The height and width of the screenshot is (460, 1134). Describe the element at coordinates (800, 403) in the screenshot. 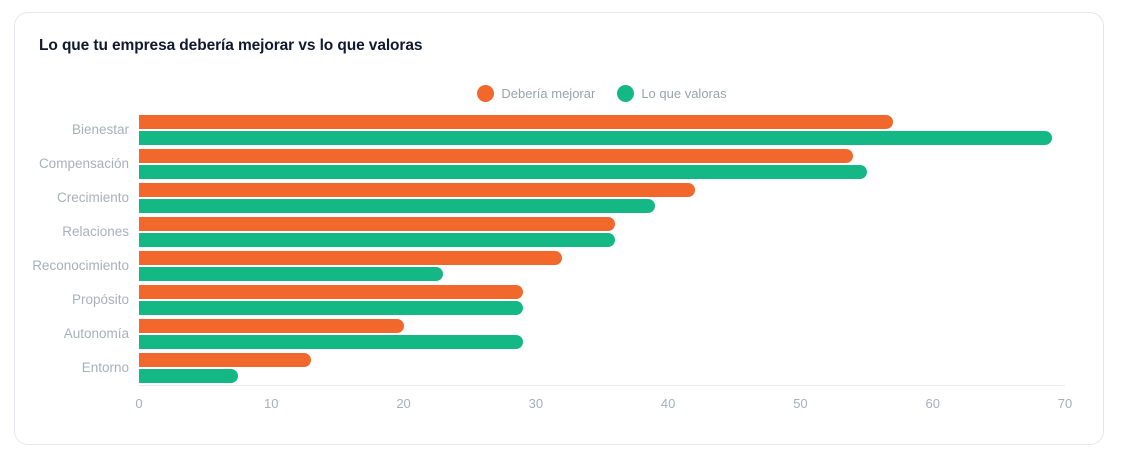

I see `x-axis-tick-label: 50` at that location.